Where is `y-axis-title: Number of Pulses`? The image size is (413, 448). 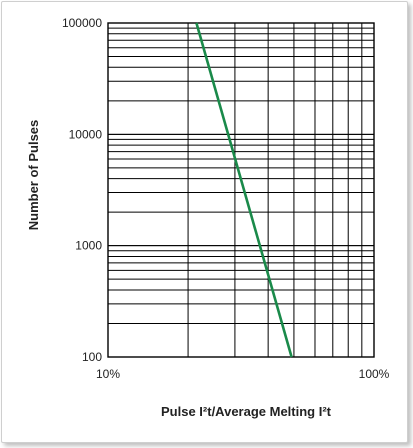 y-axis-title: Number of Pulses is located at coordinates (33, 175).